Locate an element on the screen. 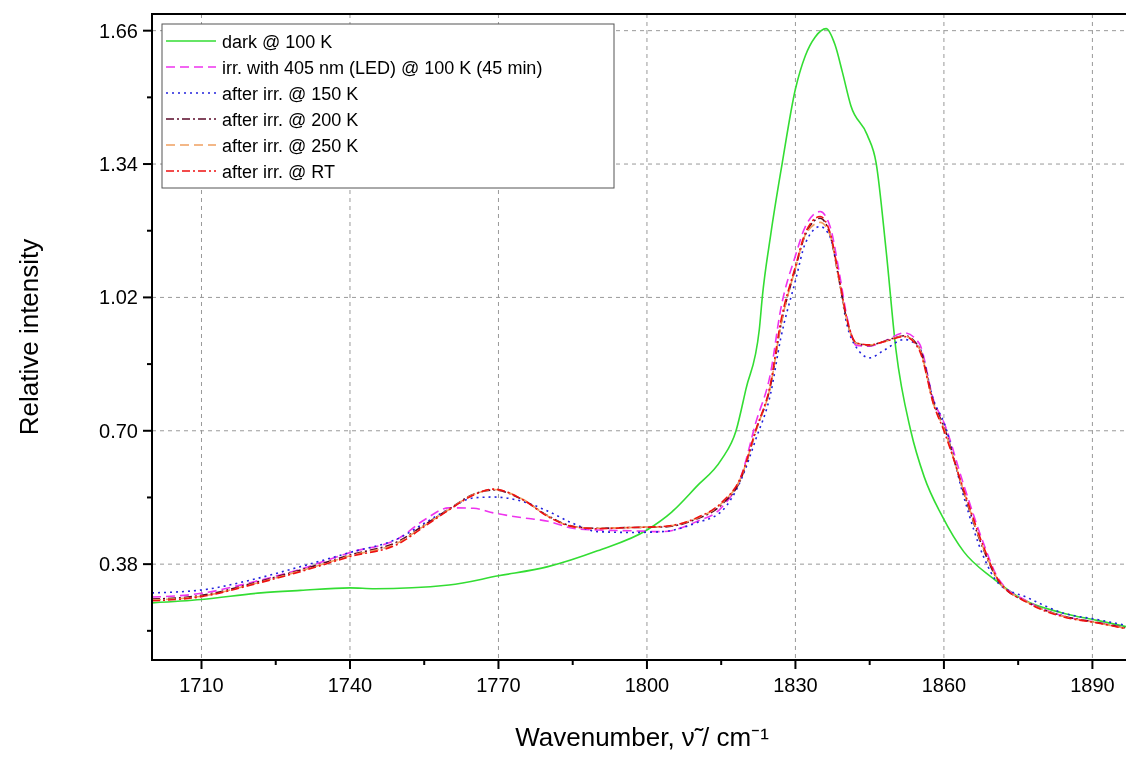 This screenshot has height=764, width=1134. x-tick-label: 1800 is located at coordinates (647, 685).